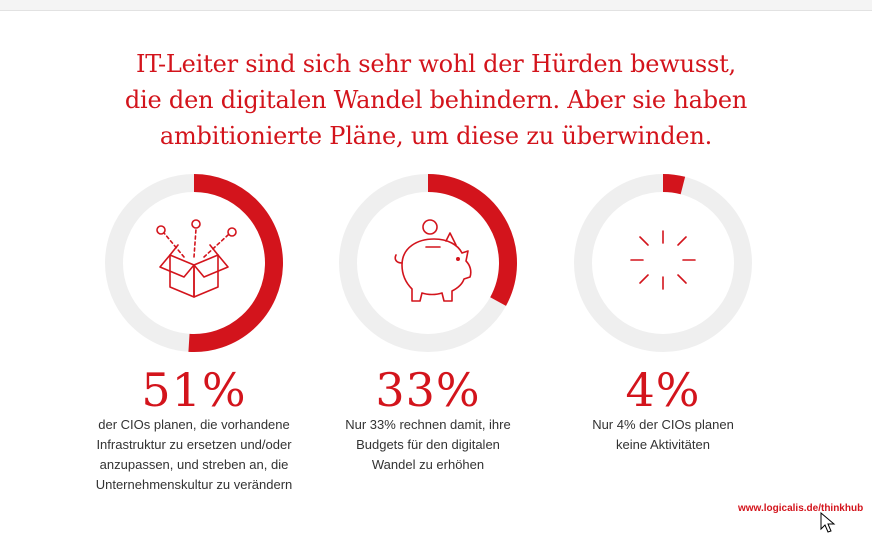 The height and width of the screenshot is (546, 872). I want to click on description-line: Budgets für den digitalen, so click(428, 444).